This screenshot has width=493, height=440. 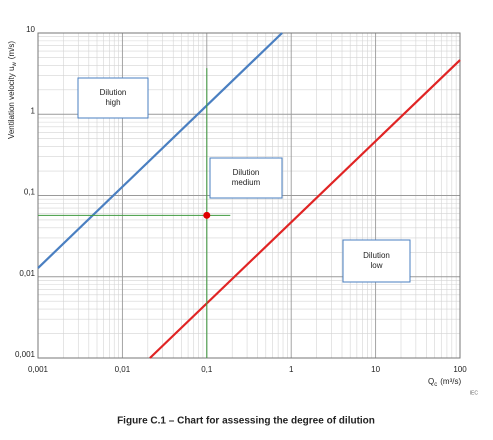 I want to click on y-tick-label: 10, so click(x=30, y=29).